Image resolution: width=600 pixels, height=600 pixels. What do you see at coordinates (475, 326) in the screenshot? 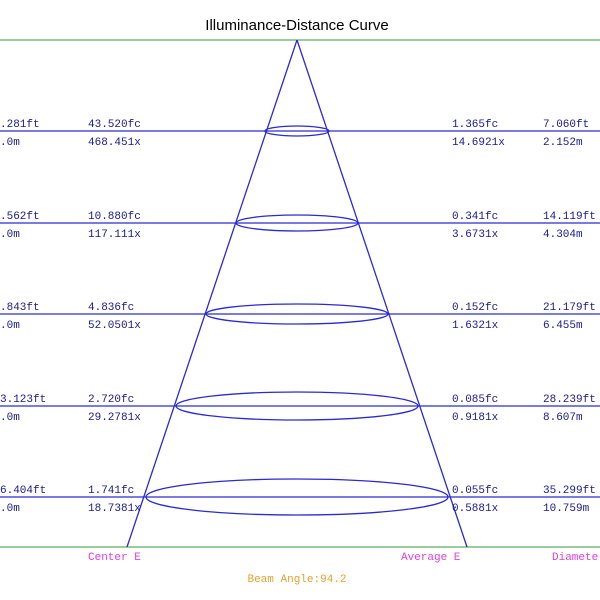
I see `average-lx: 1.6321x` at bounding box center [475, 326].